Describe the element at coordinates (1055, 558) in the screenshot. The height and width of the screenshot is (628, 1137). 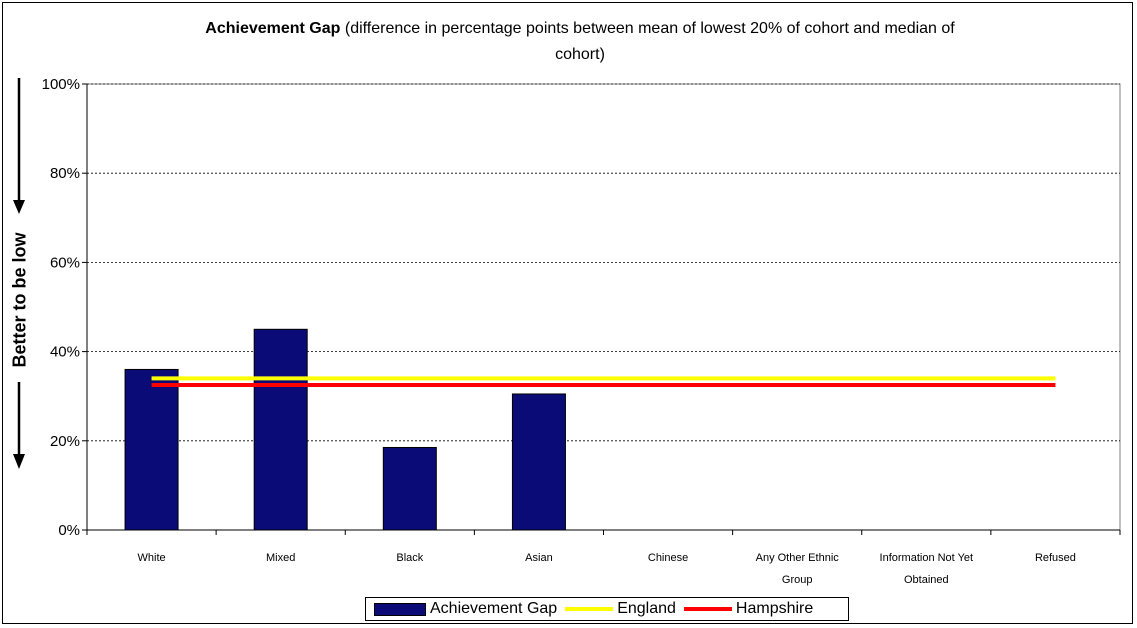
I see `x-tick-label: Refused` at that location.